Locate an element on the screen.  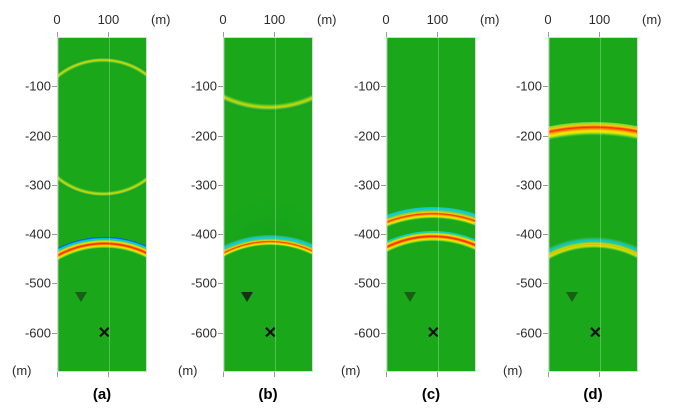
wavefield-d: ✕ is located at coordinates (593, 204).